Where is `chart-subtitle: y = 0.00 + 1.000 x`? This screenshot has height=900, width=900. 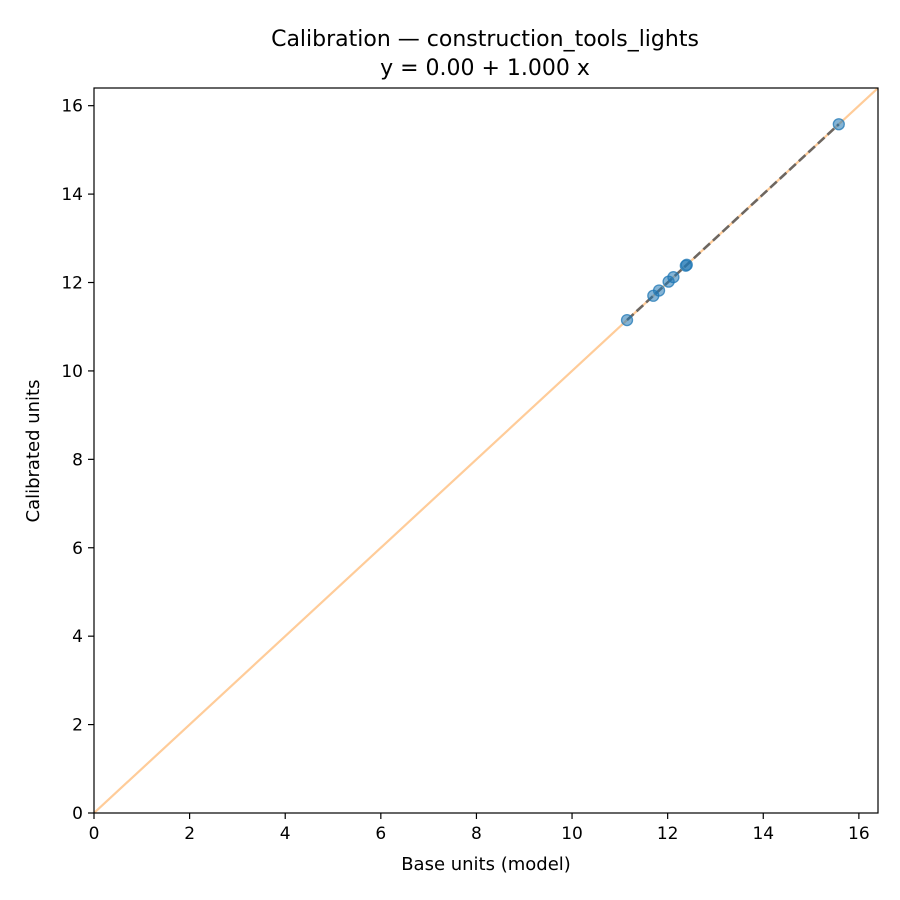 chart-subtitle: y = 0.00 + 1.000 x is located at coordinates (485, 68).